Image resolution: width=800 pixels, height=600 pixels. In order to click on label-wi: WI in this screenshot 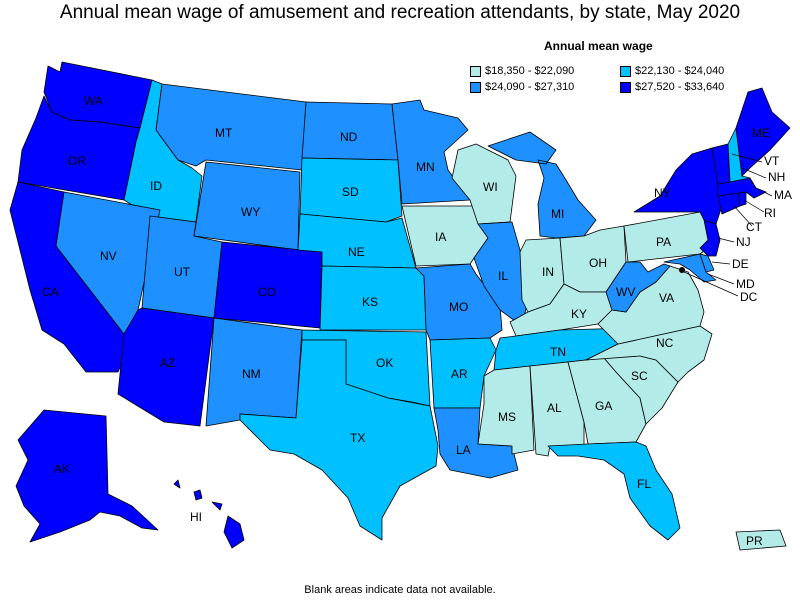, I will do `click(490, 187)`.